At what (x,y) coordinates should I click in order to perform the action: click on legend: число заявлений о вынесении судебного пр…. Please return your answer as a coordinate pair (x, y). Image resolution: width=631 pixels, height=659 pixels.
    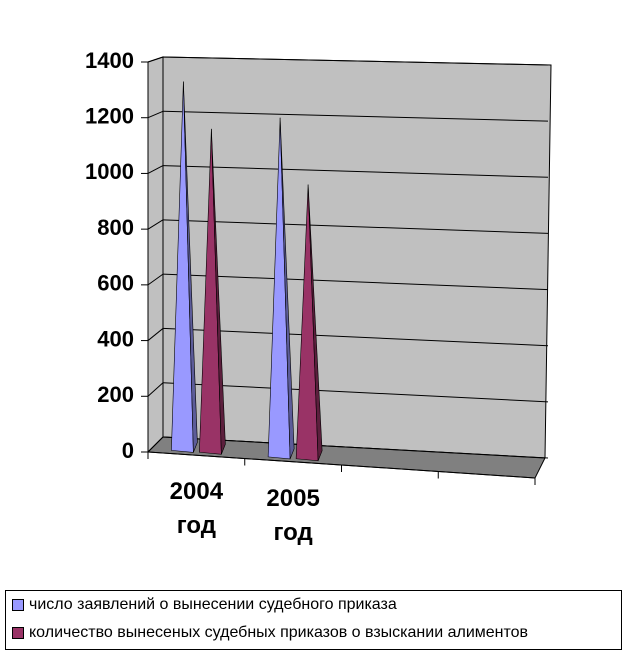
    Looking at the image, I should click on (313, 620).